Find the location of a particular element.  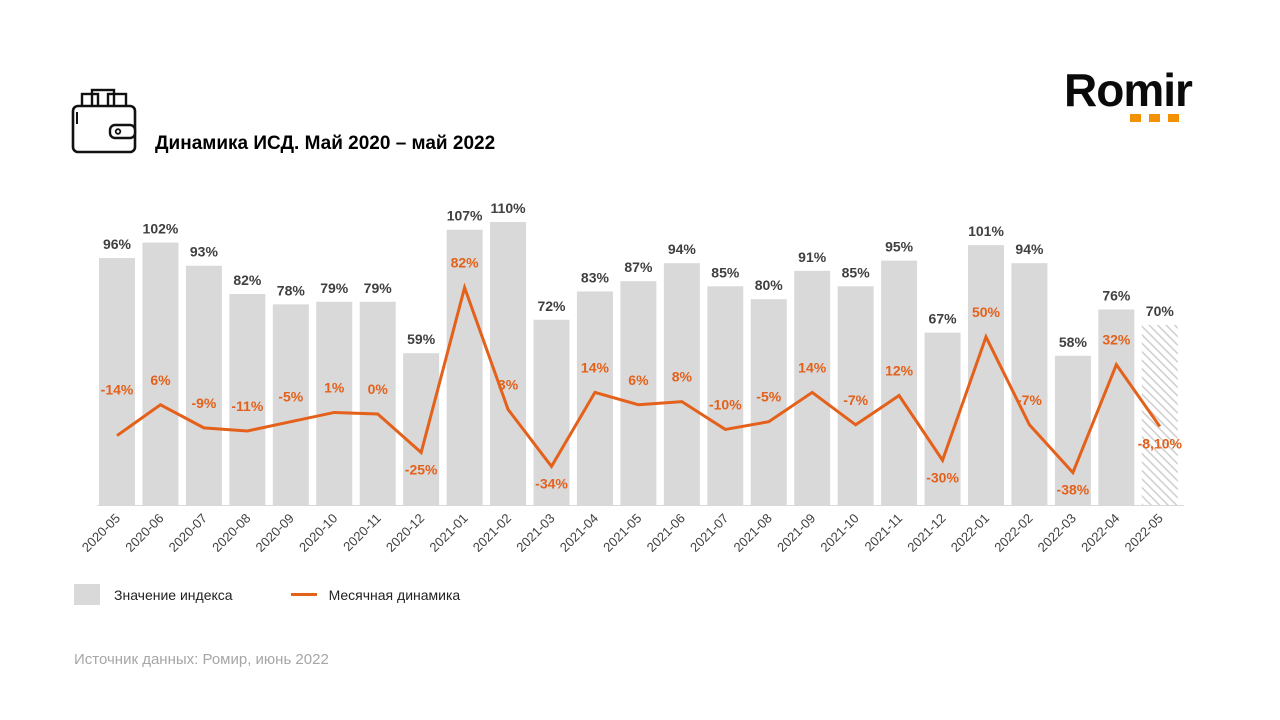

x-tick-label: 2020-11 is located at coordinates (362, 533).